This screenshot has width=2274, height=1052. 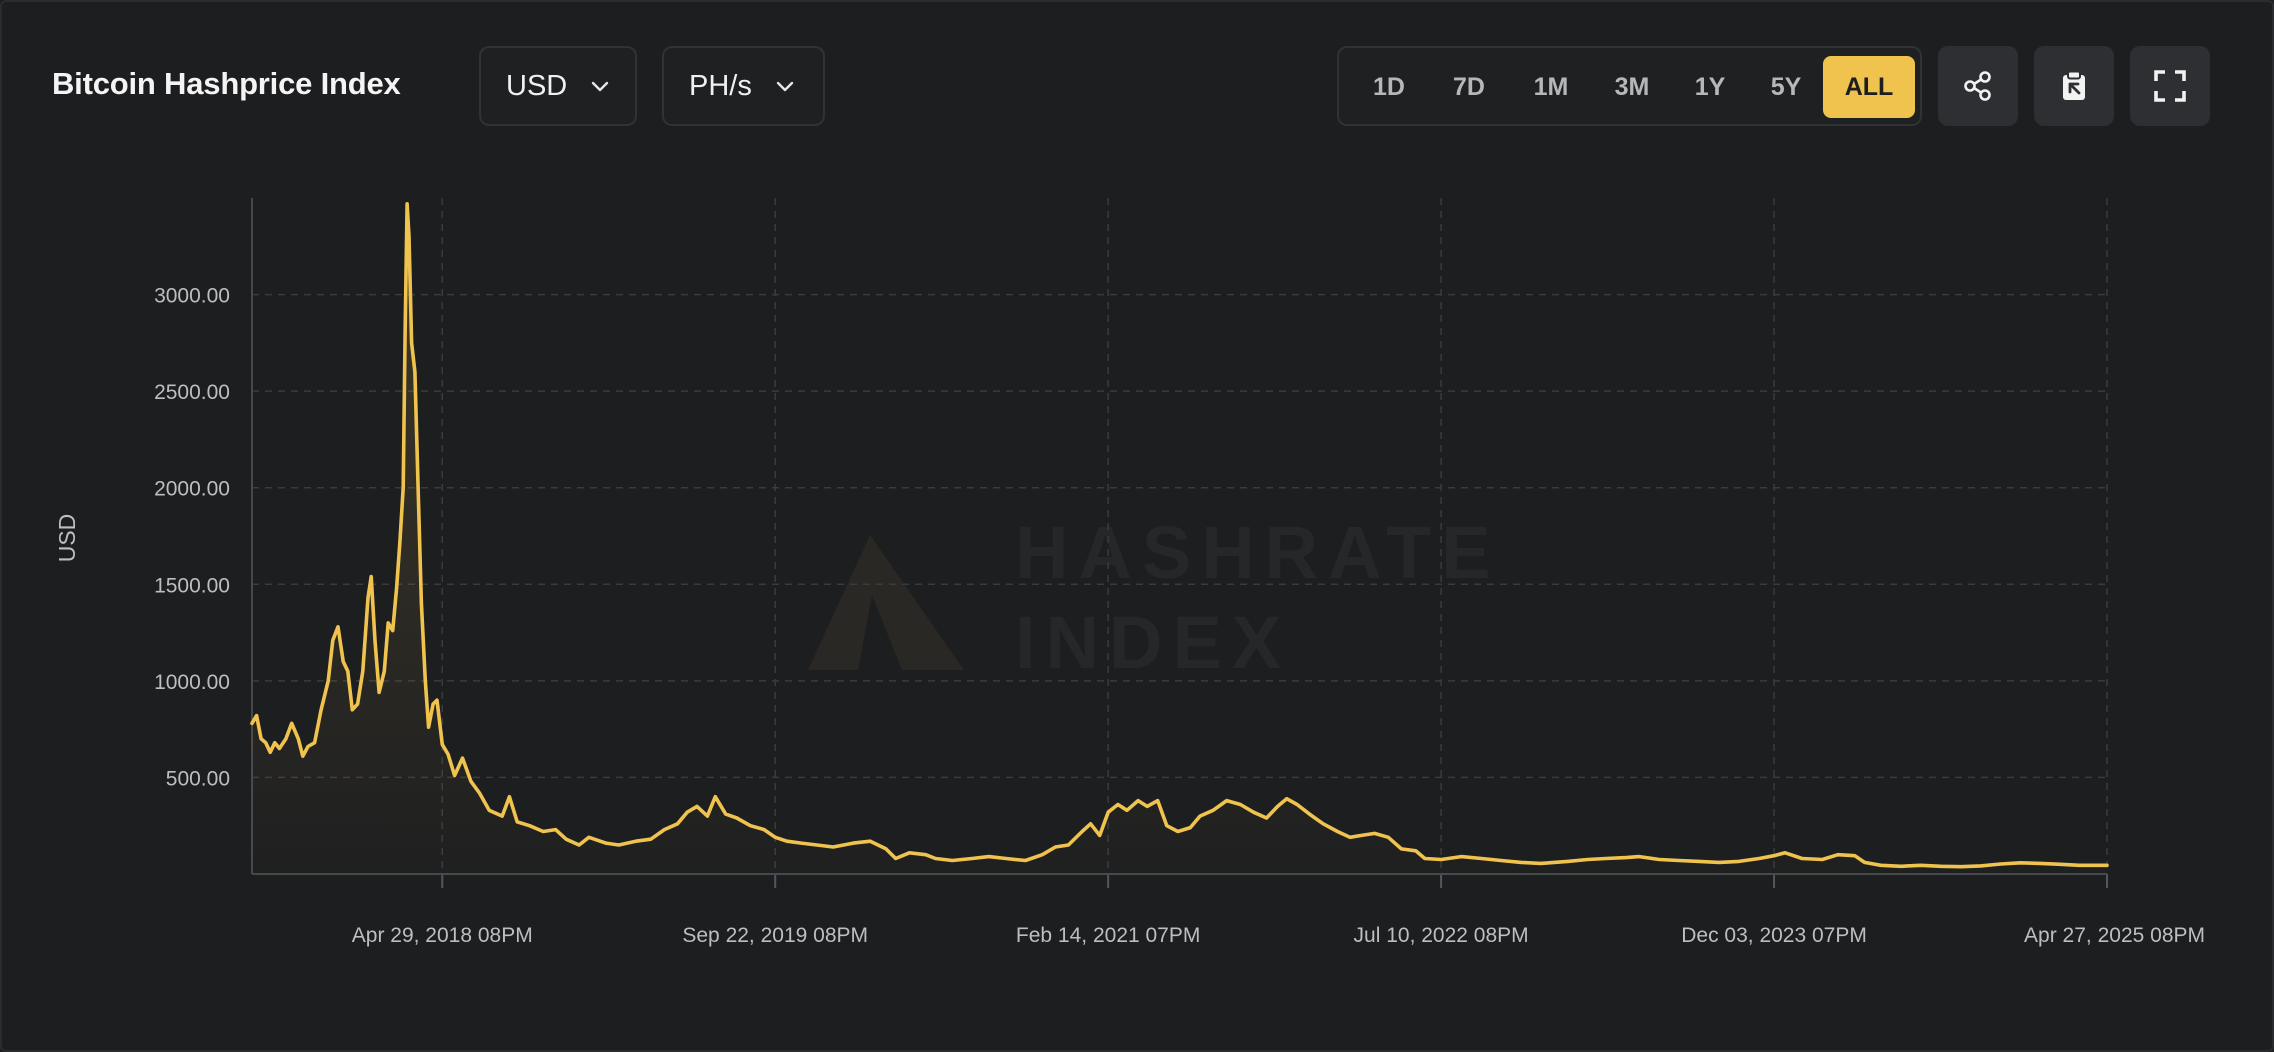 What do you see at coordinates (1869, 87) in the screenshot?
I see `range-button-all: ALL` at bounding box center [1869, 87].